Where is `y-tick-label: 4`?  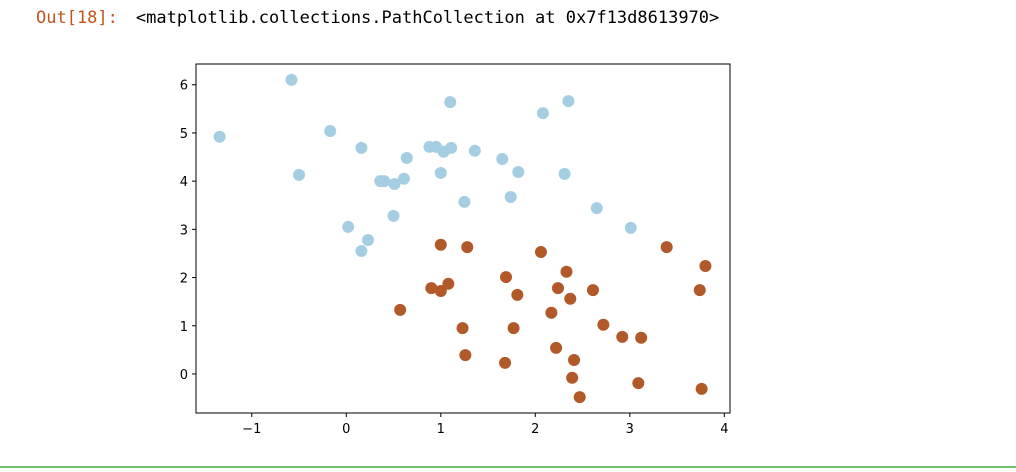 y-tick-label: 4 is located at coordinates (184, 182).